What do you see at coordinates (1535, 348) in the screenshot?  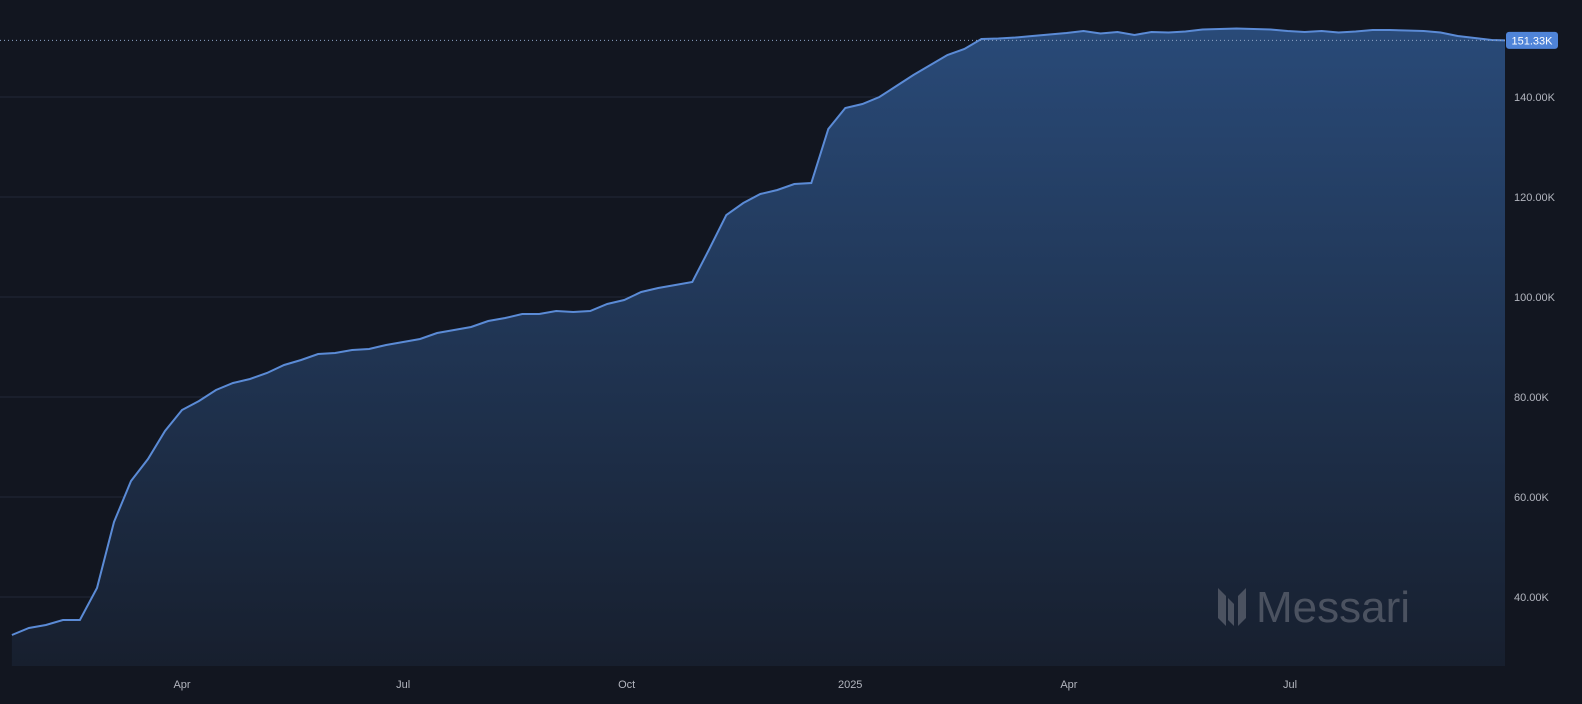 I see `y-axis: 40.00K 60.00K 80.00K 100.00K 120.00K 140.00K` at bounding box center [1535, 348].